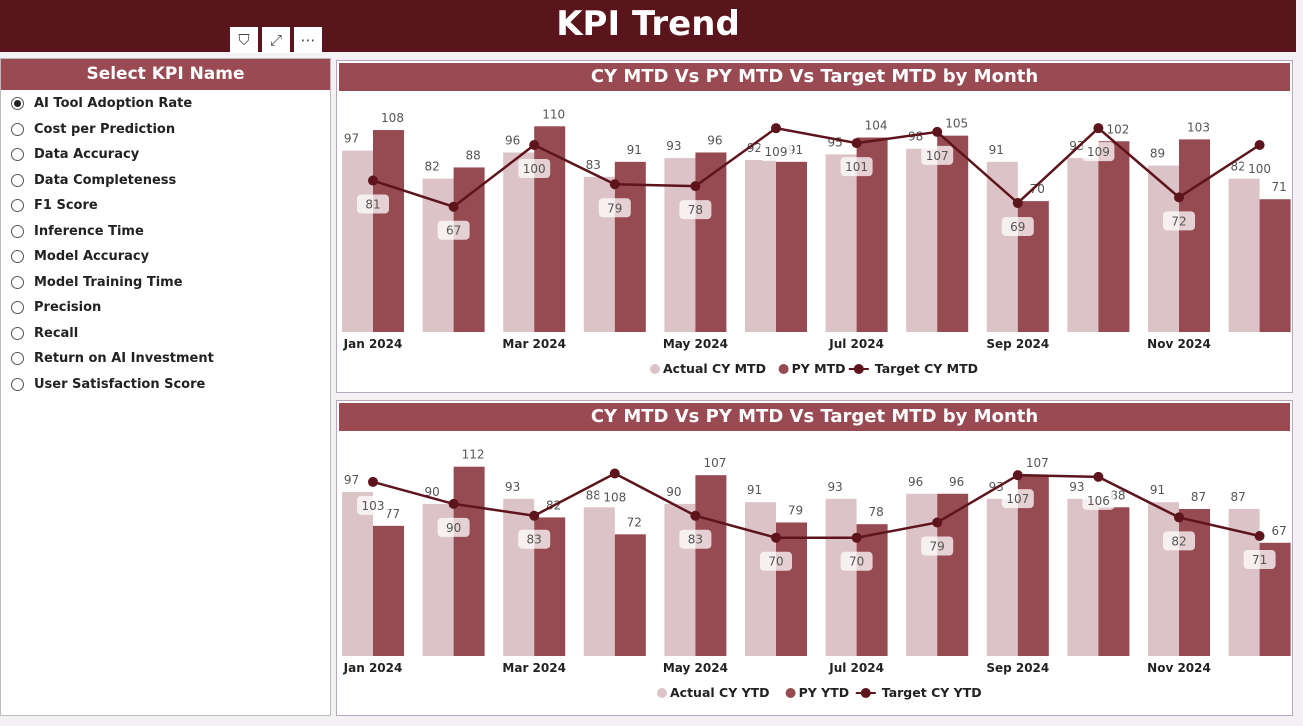  Describe the element at coordinates (937, 546) in the screenshot. I see `data-label-target: 79` at that location.